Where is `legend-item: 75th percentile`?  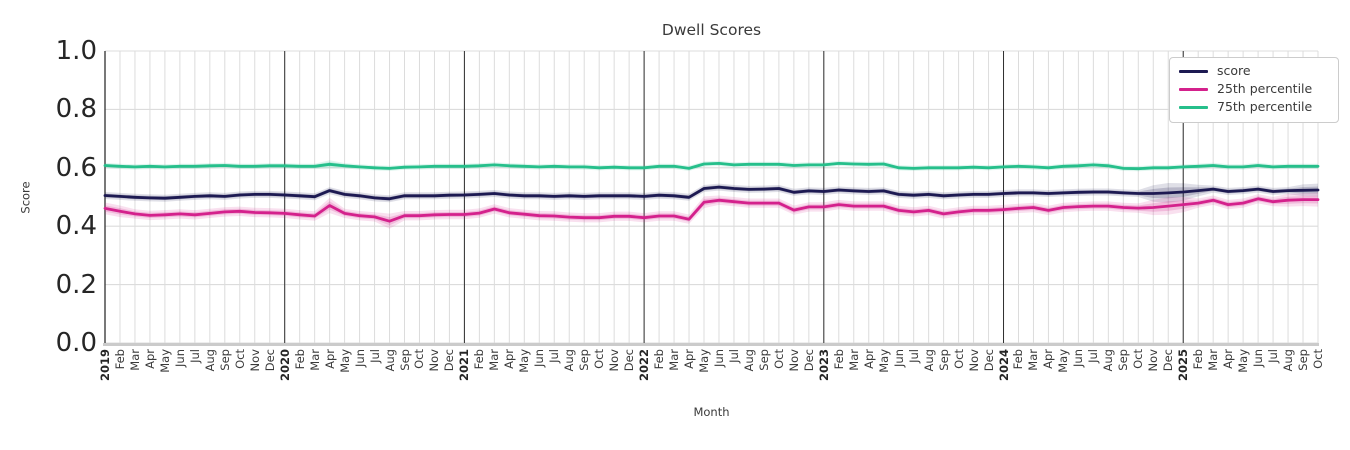
legend-item: 75th percentile is located at coordinates (1254, 107).